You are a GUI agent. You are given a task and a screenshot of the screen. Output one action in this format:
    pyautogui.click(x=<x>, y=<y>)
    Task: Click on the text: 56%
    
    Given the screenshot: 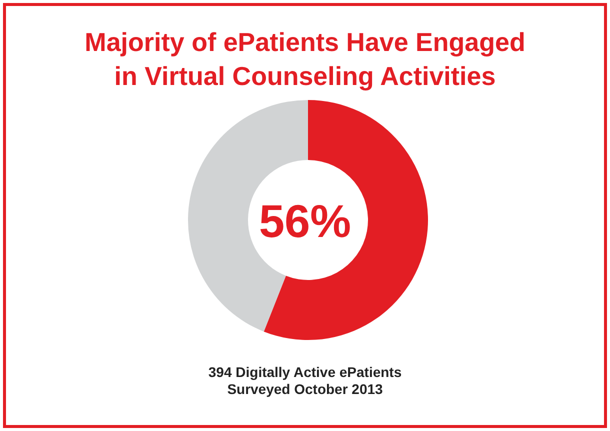 What is the action you would take?
    pyautogui.click(x=305, y=221)
    